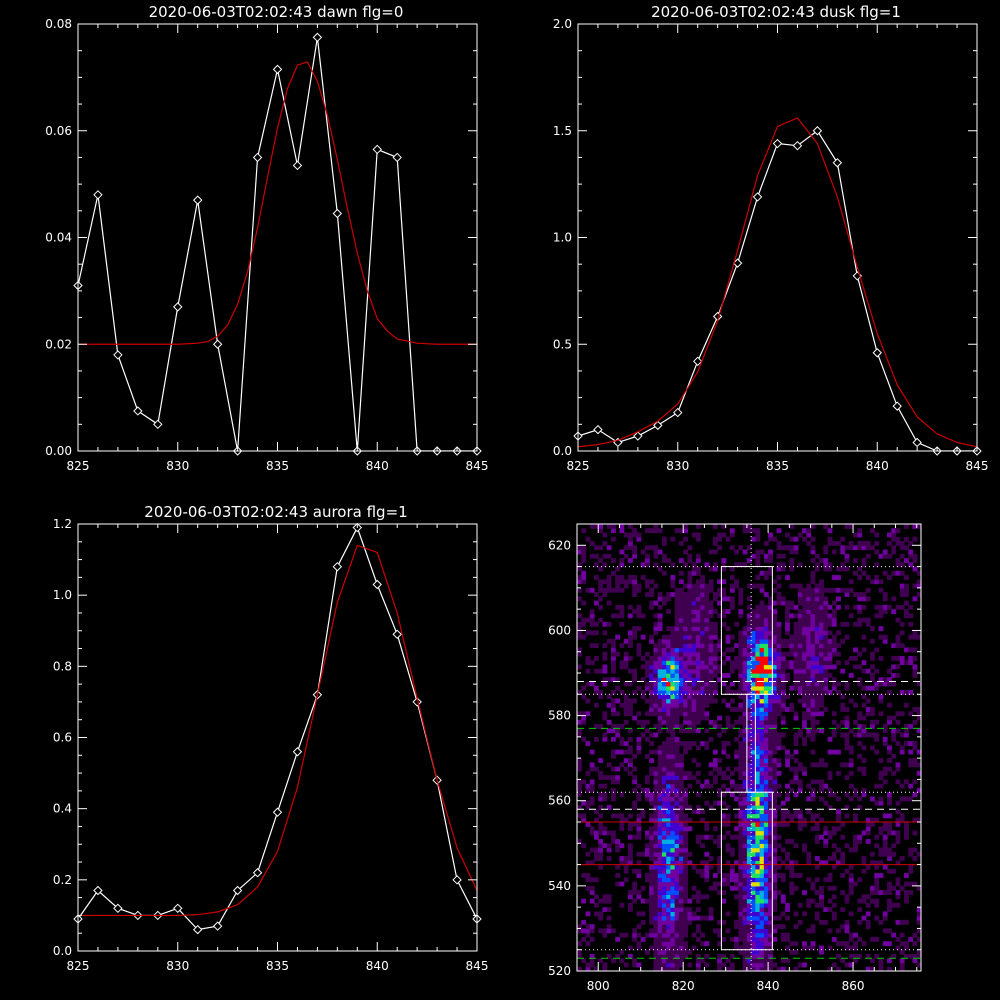 Image resolution: width=1000 pixels, height=1000 pixels. What do you see at coordinates (277, 466) in the screenshot?
I see `dawn-xtick-label: 835` at bounding box center [277, 466].